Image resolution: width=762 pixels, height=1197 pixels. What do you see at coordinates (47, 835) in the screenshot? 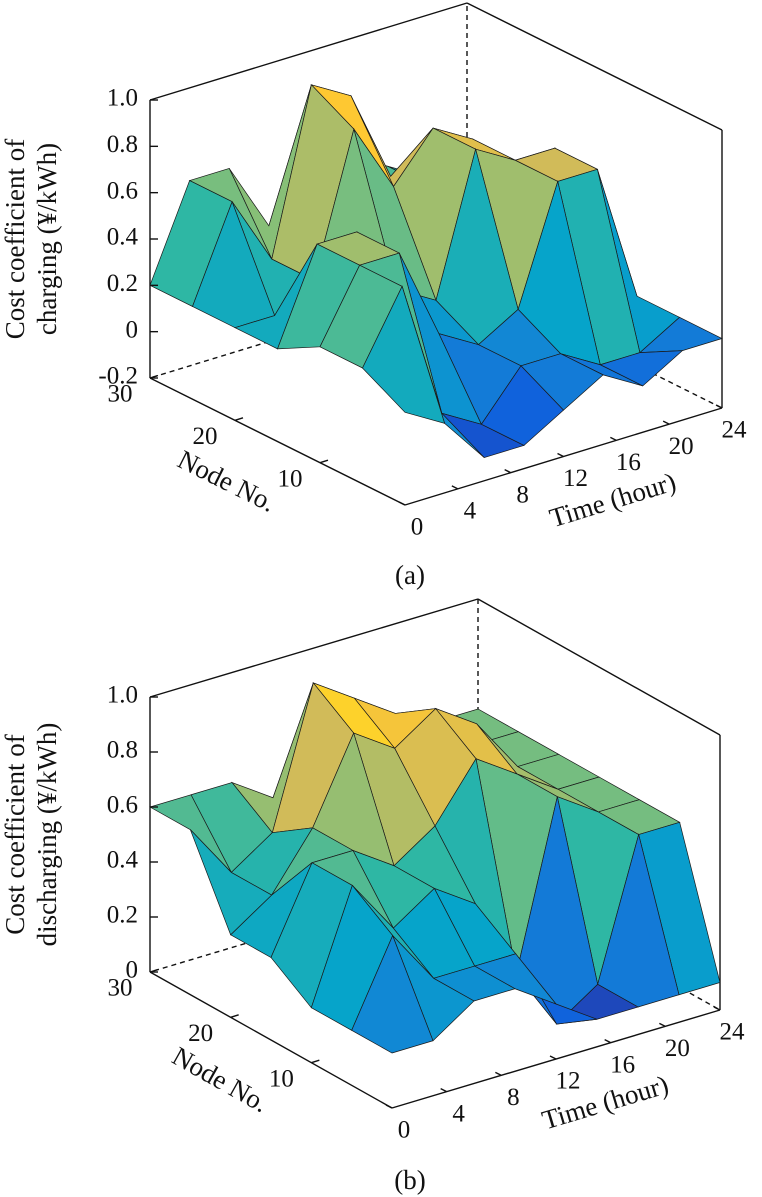
I see `z-axis-label: discharging (¥/kWh)` at bounding box center [47, 835].